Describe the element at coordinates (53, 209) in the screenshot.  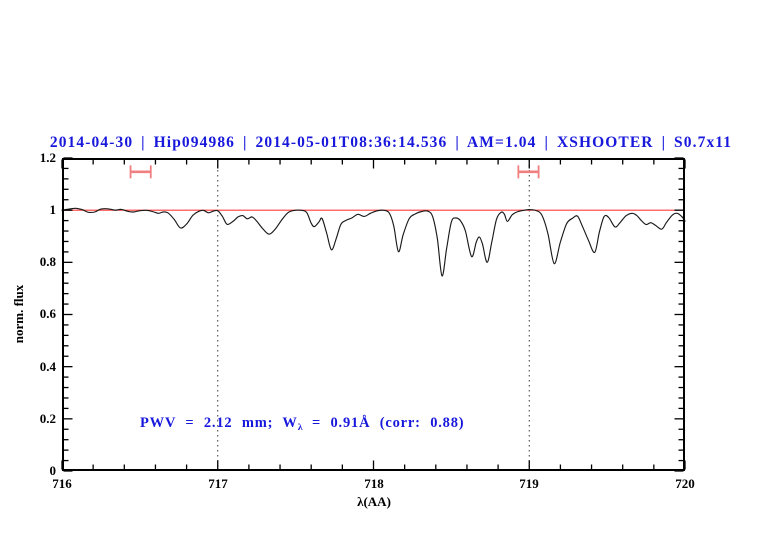
I see `y-tick-label: 1` at that location.